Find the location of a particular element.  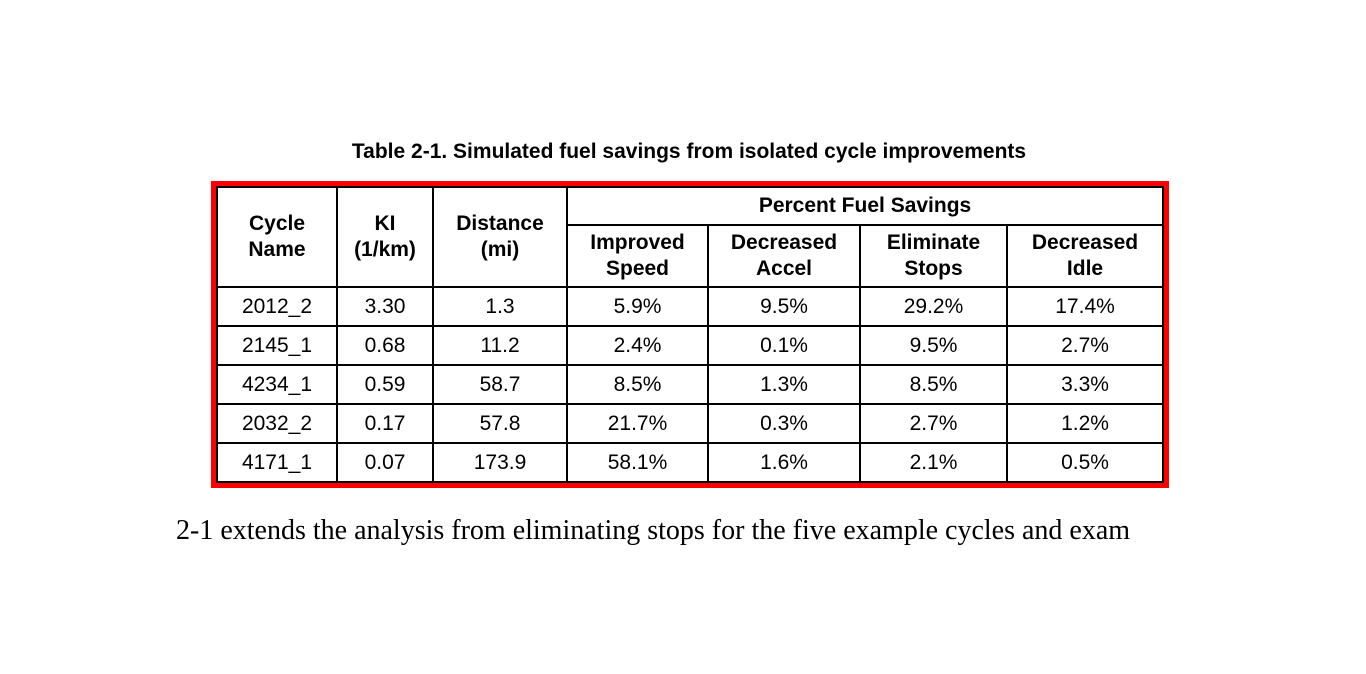

column-header-ki: KI (1/km) is located at coordinates (385, 237).